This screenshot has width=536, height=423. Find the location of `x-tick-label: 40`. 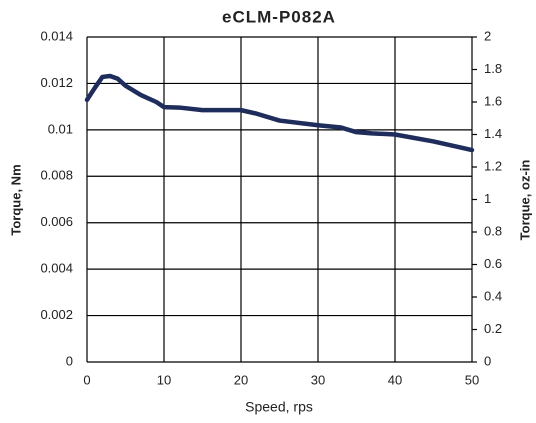

x-tick-label: 40 is located at coordinates (395, 379).